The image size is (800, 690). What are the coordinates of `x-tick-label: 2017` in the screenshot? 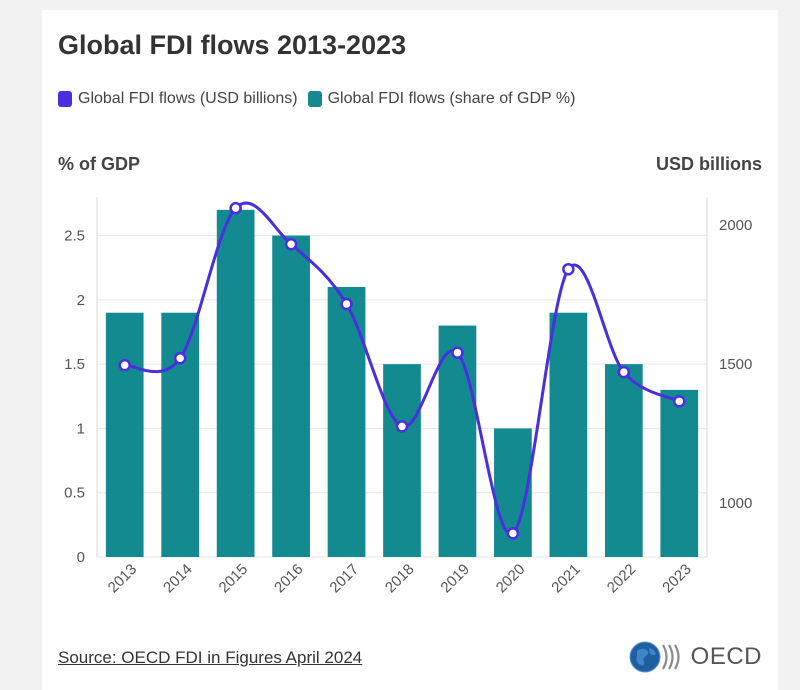 It's located at (344, 579).